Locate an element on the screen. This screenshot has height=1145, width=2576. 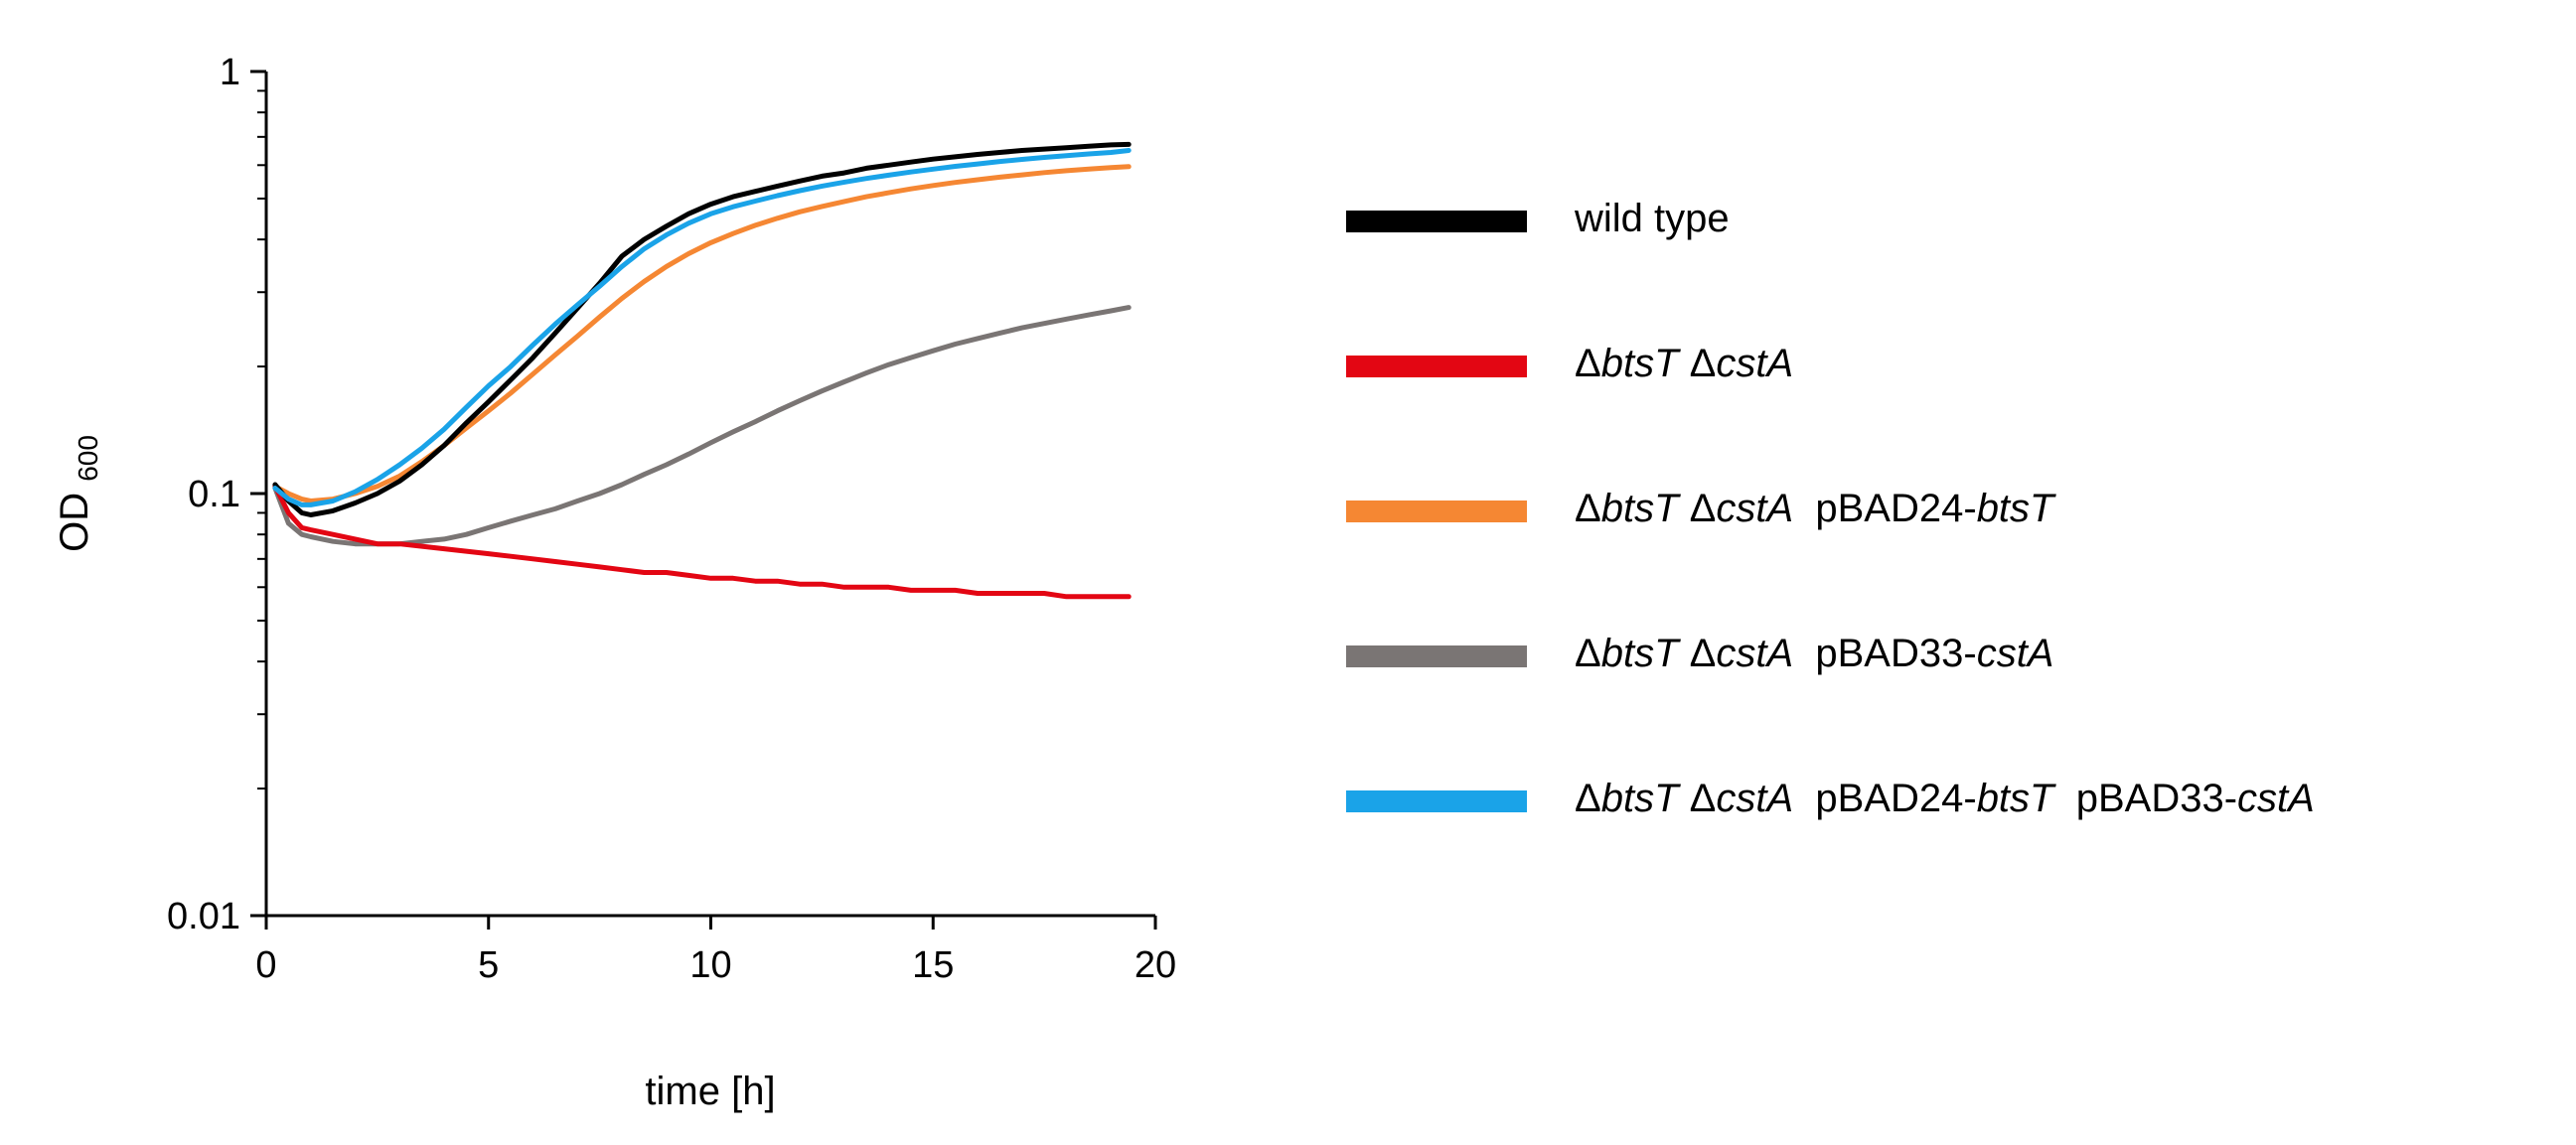
series-line-wild-type is located at coordinates (702, 329).